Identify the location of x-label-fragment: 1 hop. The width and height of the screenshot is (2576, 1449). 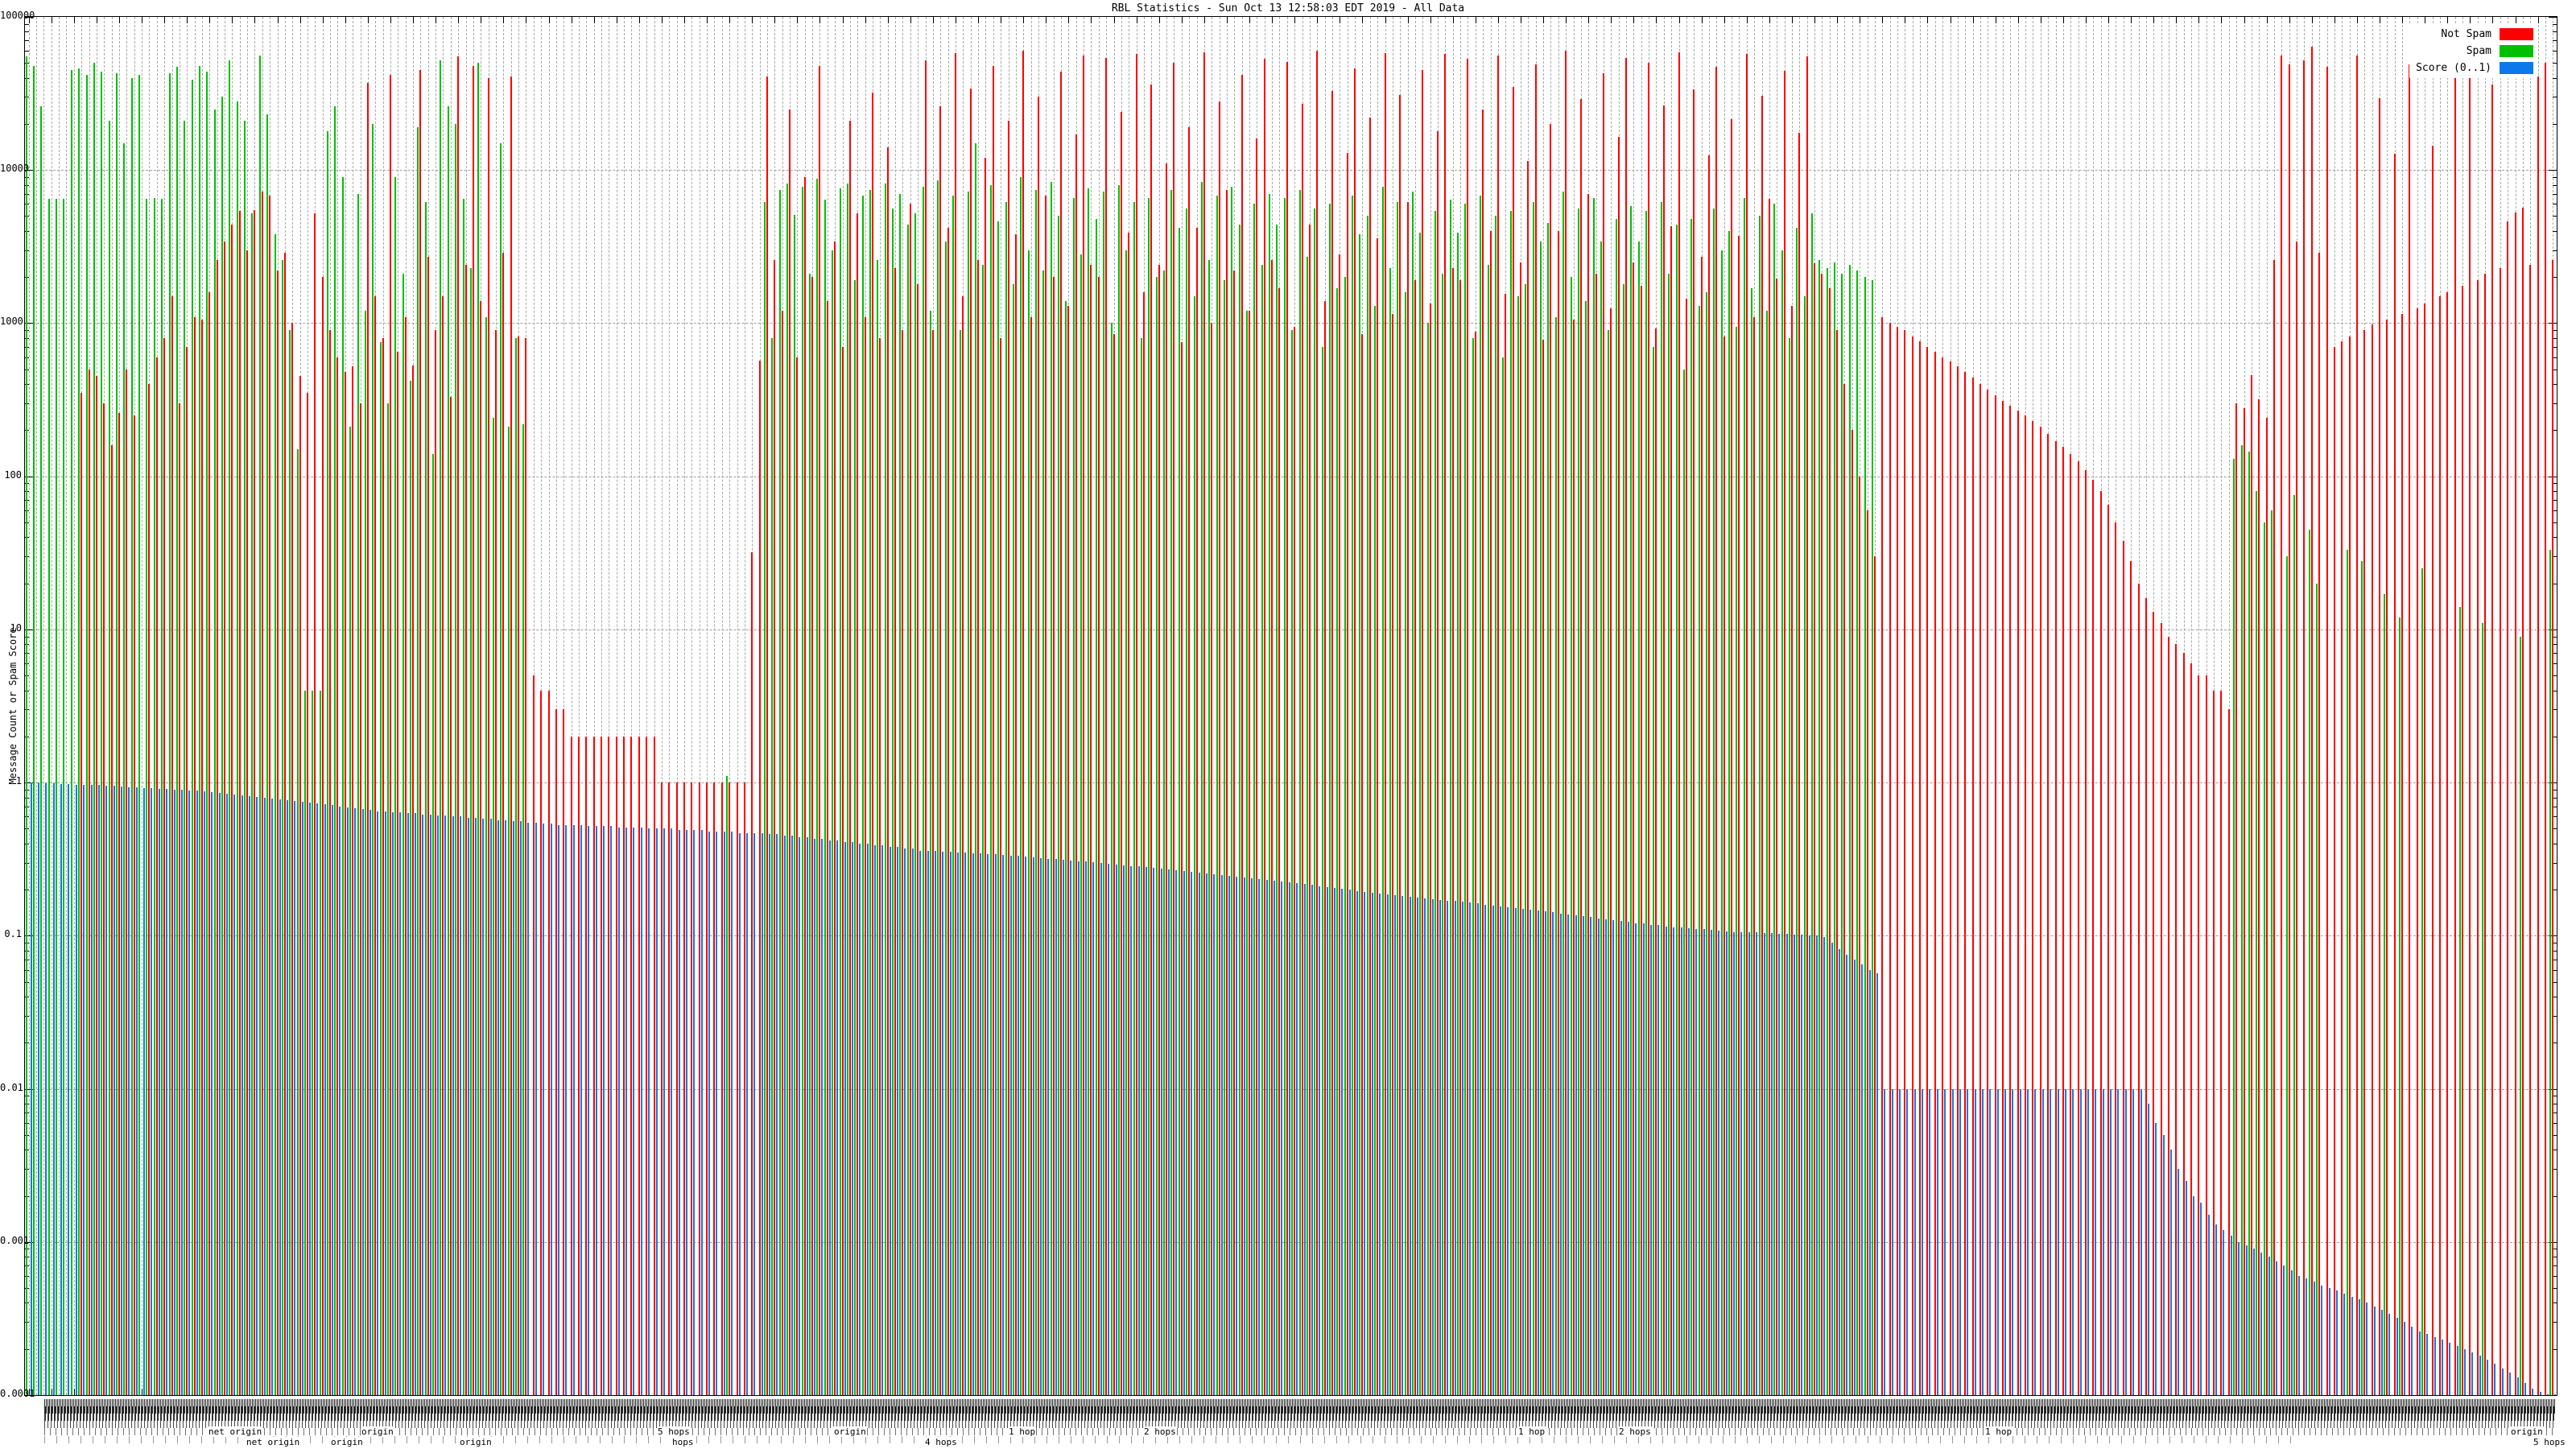
(1998, 1431).